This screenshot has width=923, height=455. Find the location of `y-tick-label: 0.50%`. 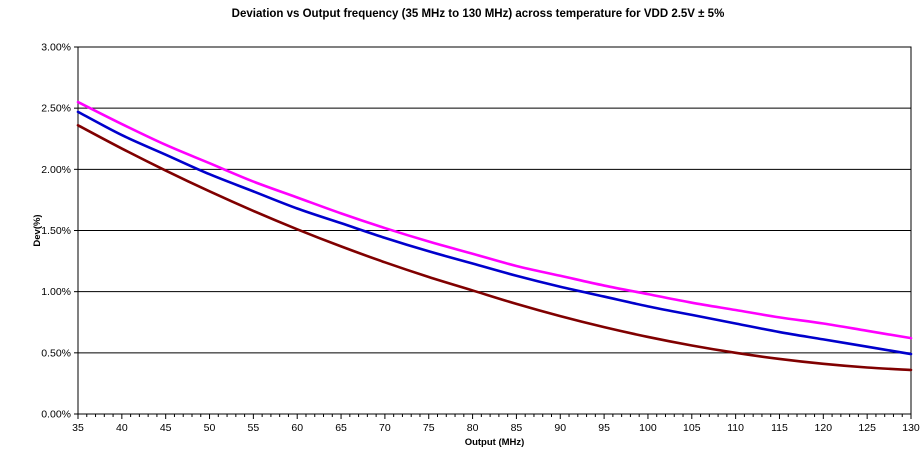

y-tick-label: 0.50% is located at coordinates (56, 353).